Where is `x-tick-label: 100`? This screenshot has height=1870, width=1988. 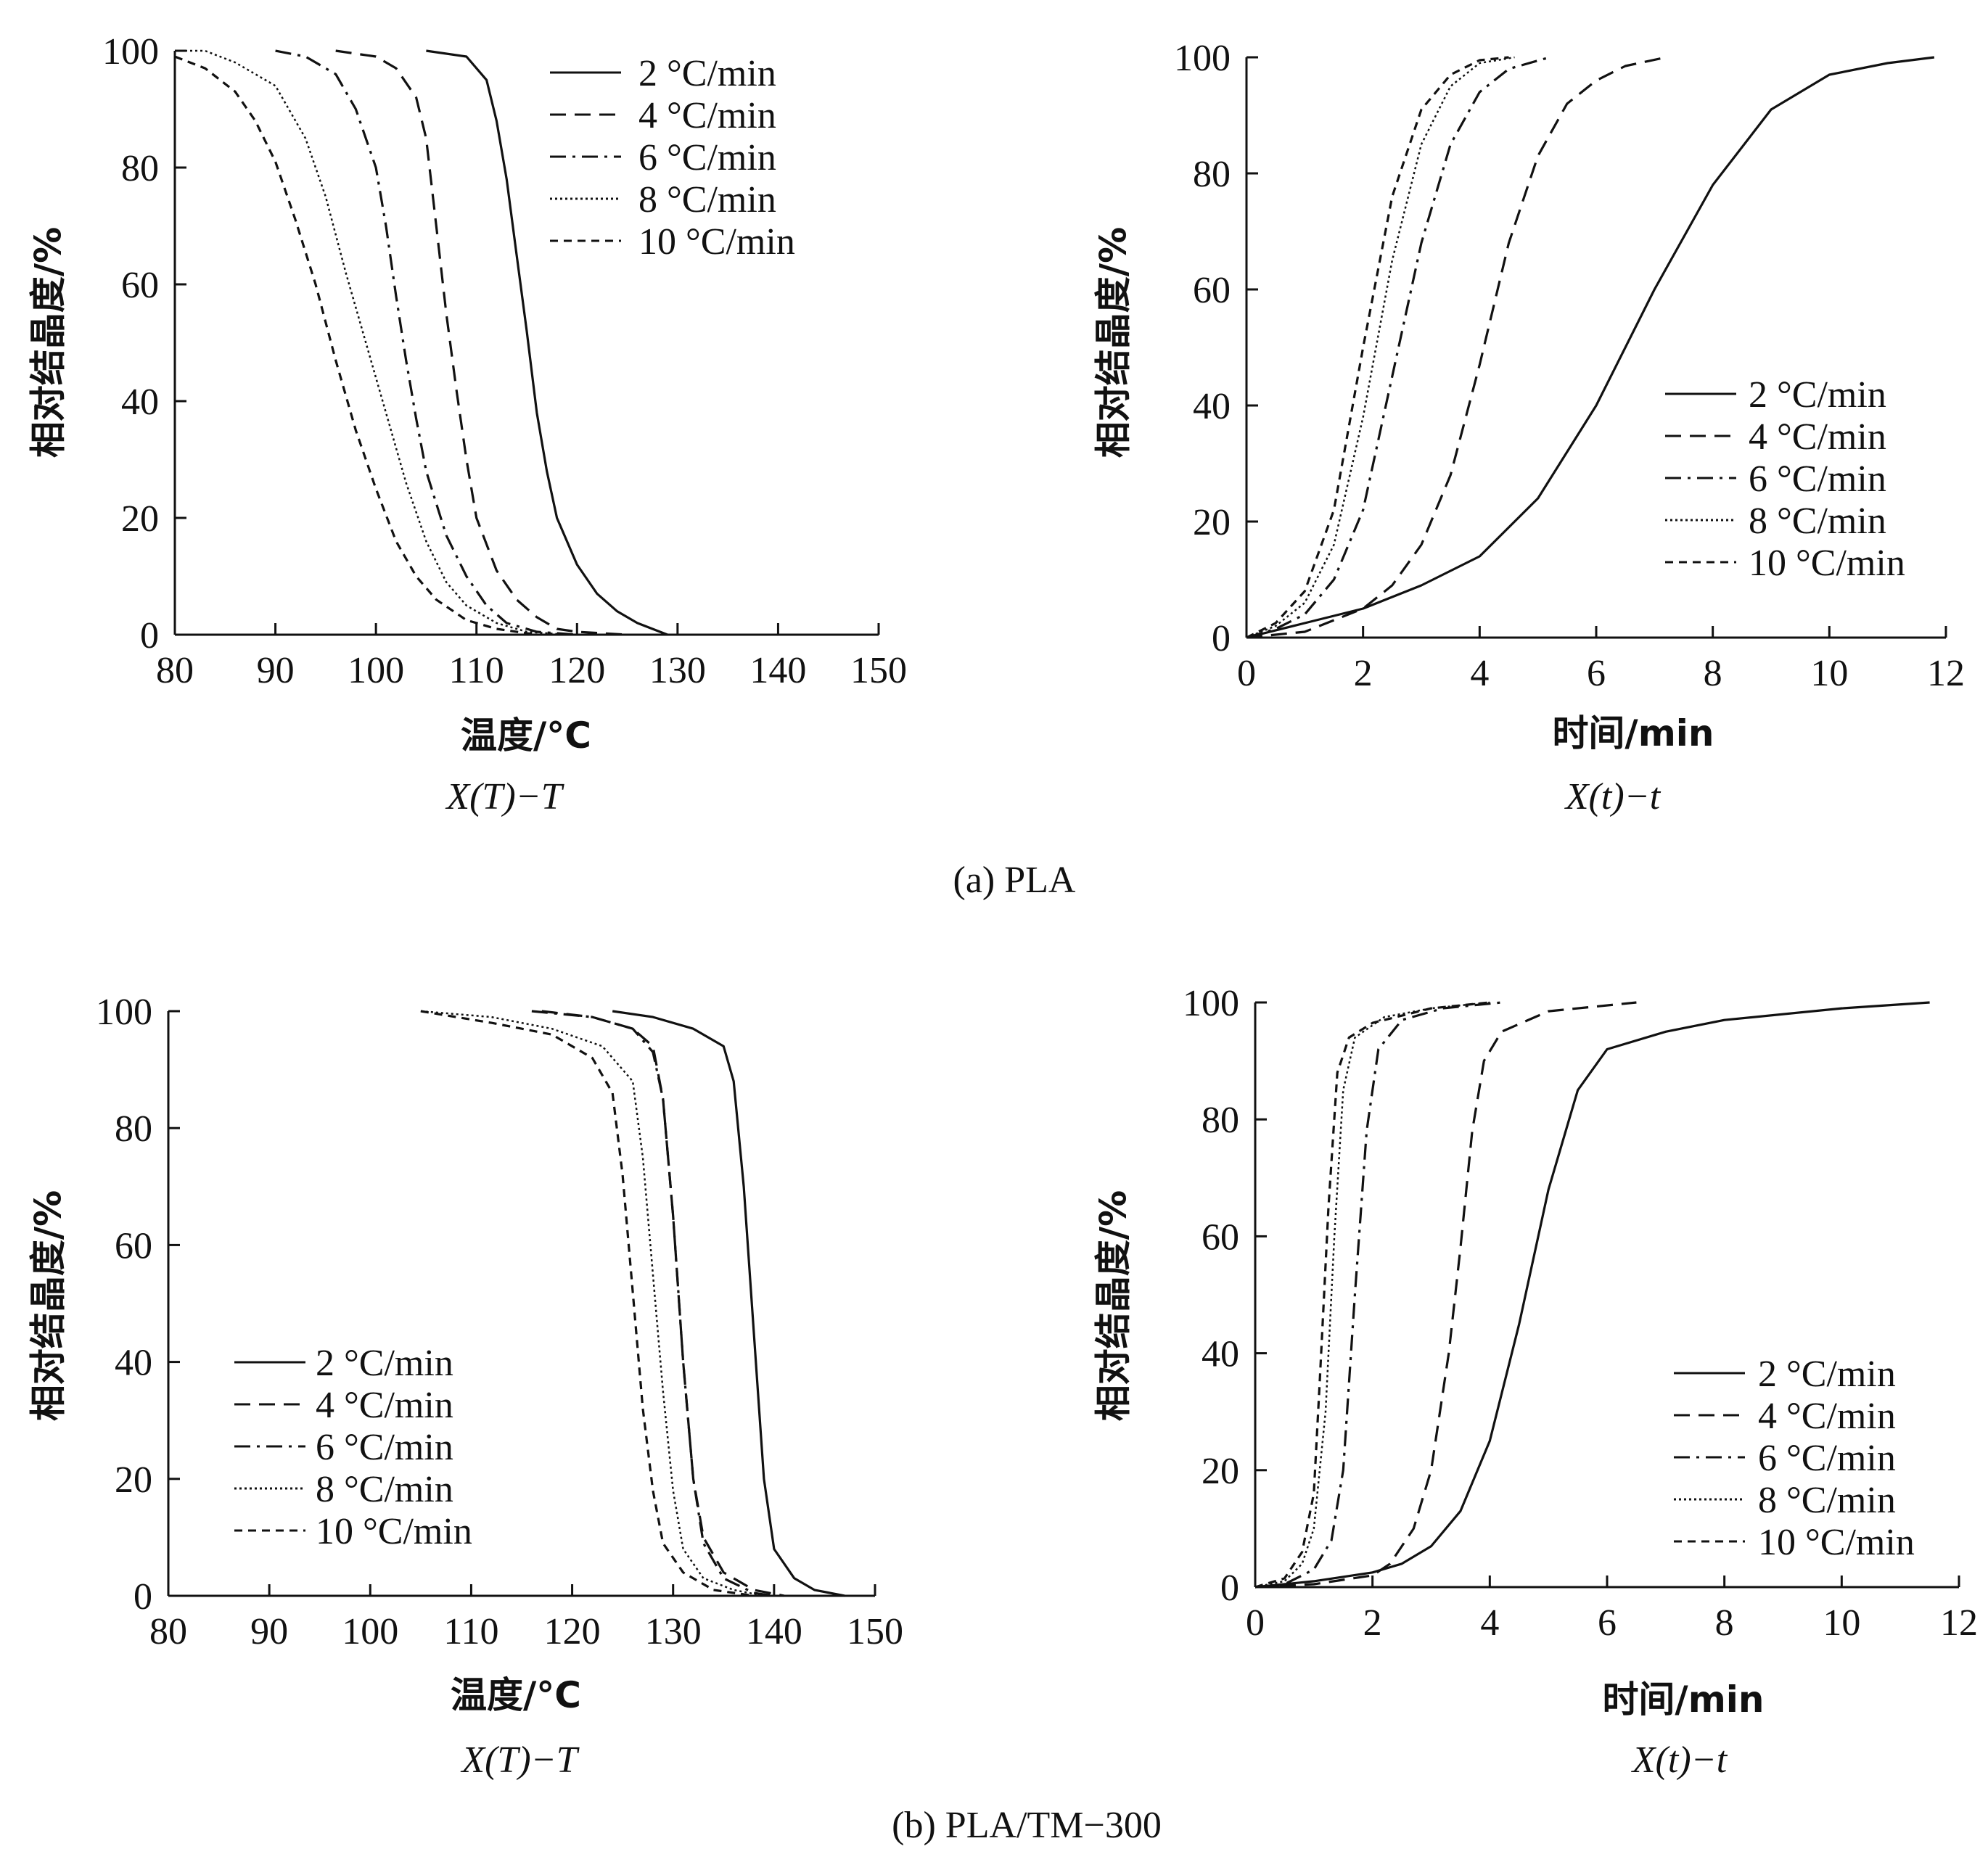
x-tick-label: 100 is located at coordinates (376, 670).